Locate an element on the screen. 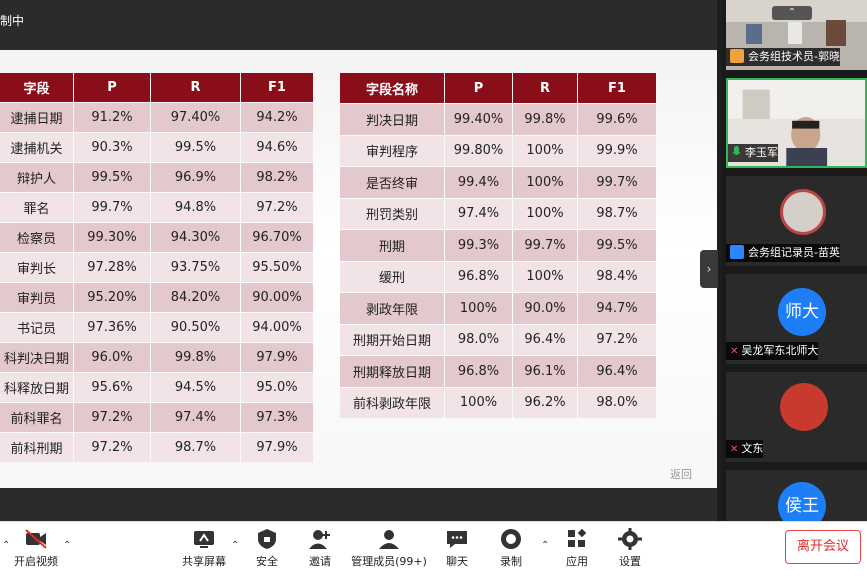 Image resolution: width=867 pixels, height=578 pixels. record-button: 录制 is located at coordinates (511, 551).